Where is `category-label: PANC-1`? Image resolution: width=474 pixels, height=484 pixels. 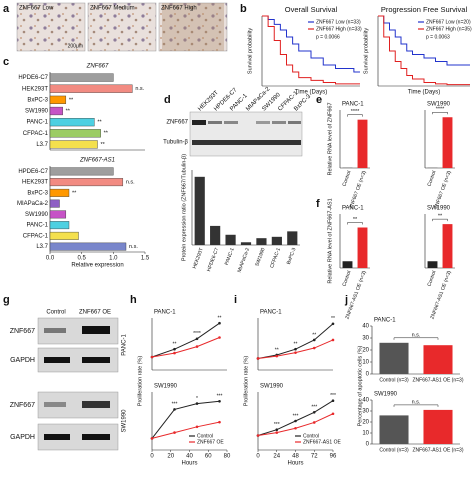
category-label: PANC-1 is located at coordinates (230, 256).